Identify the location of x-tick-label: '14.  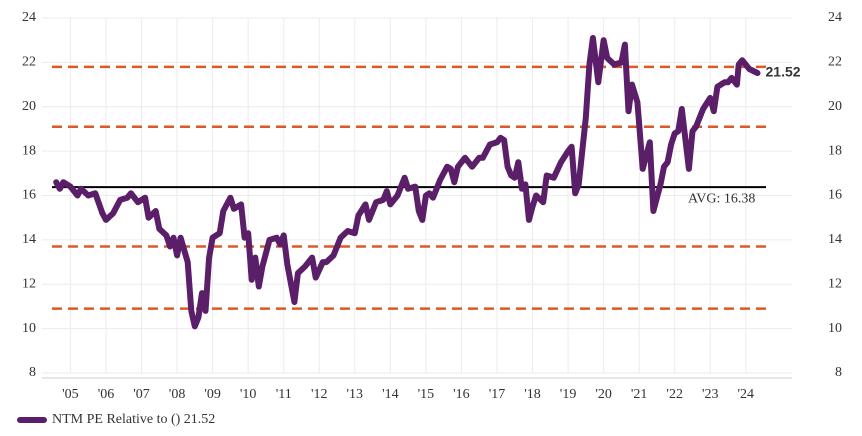
(390, 394).